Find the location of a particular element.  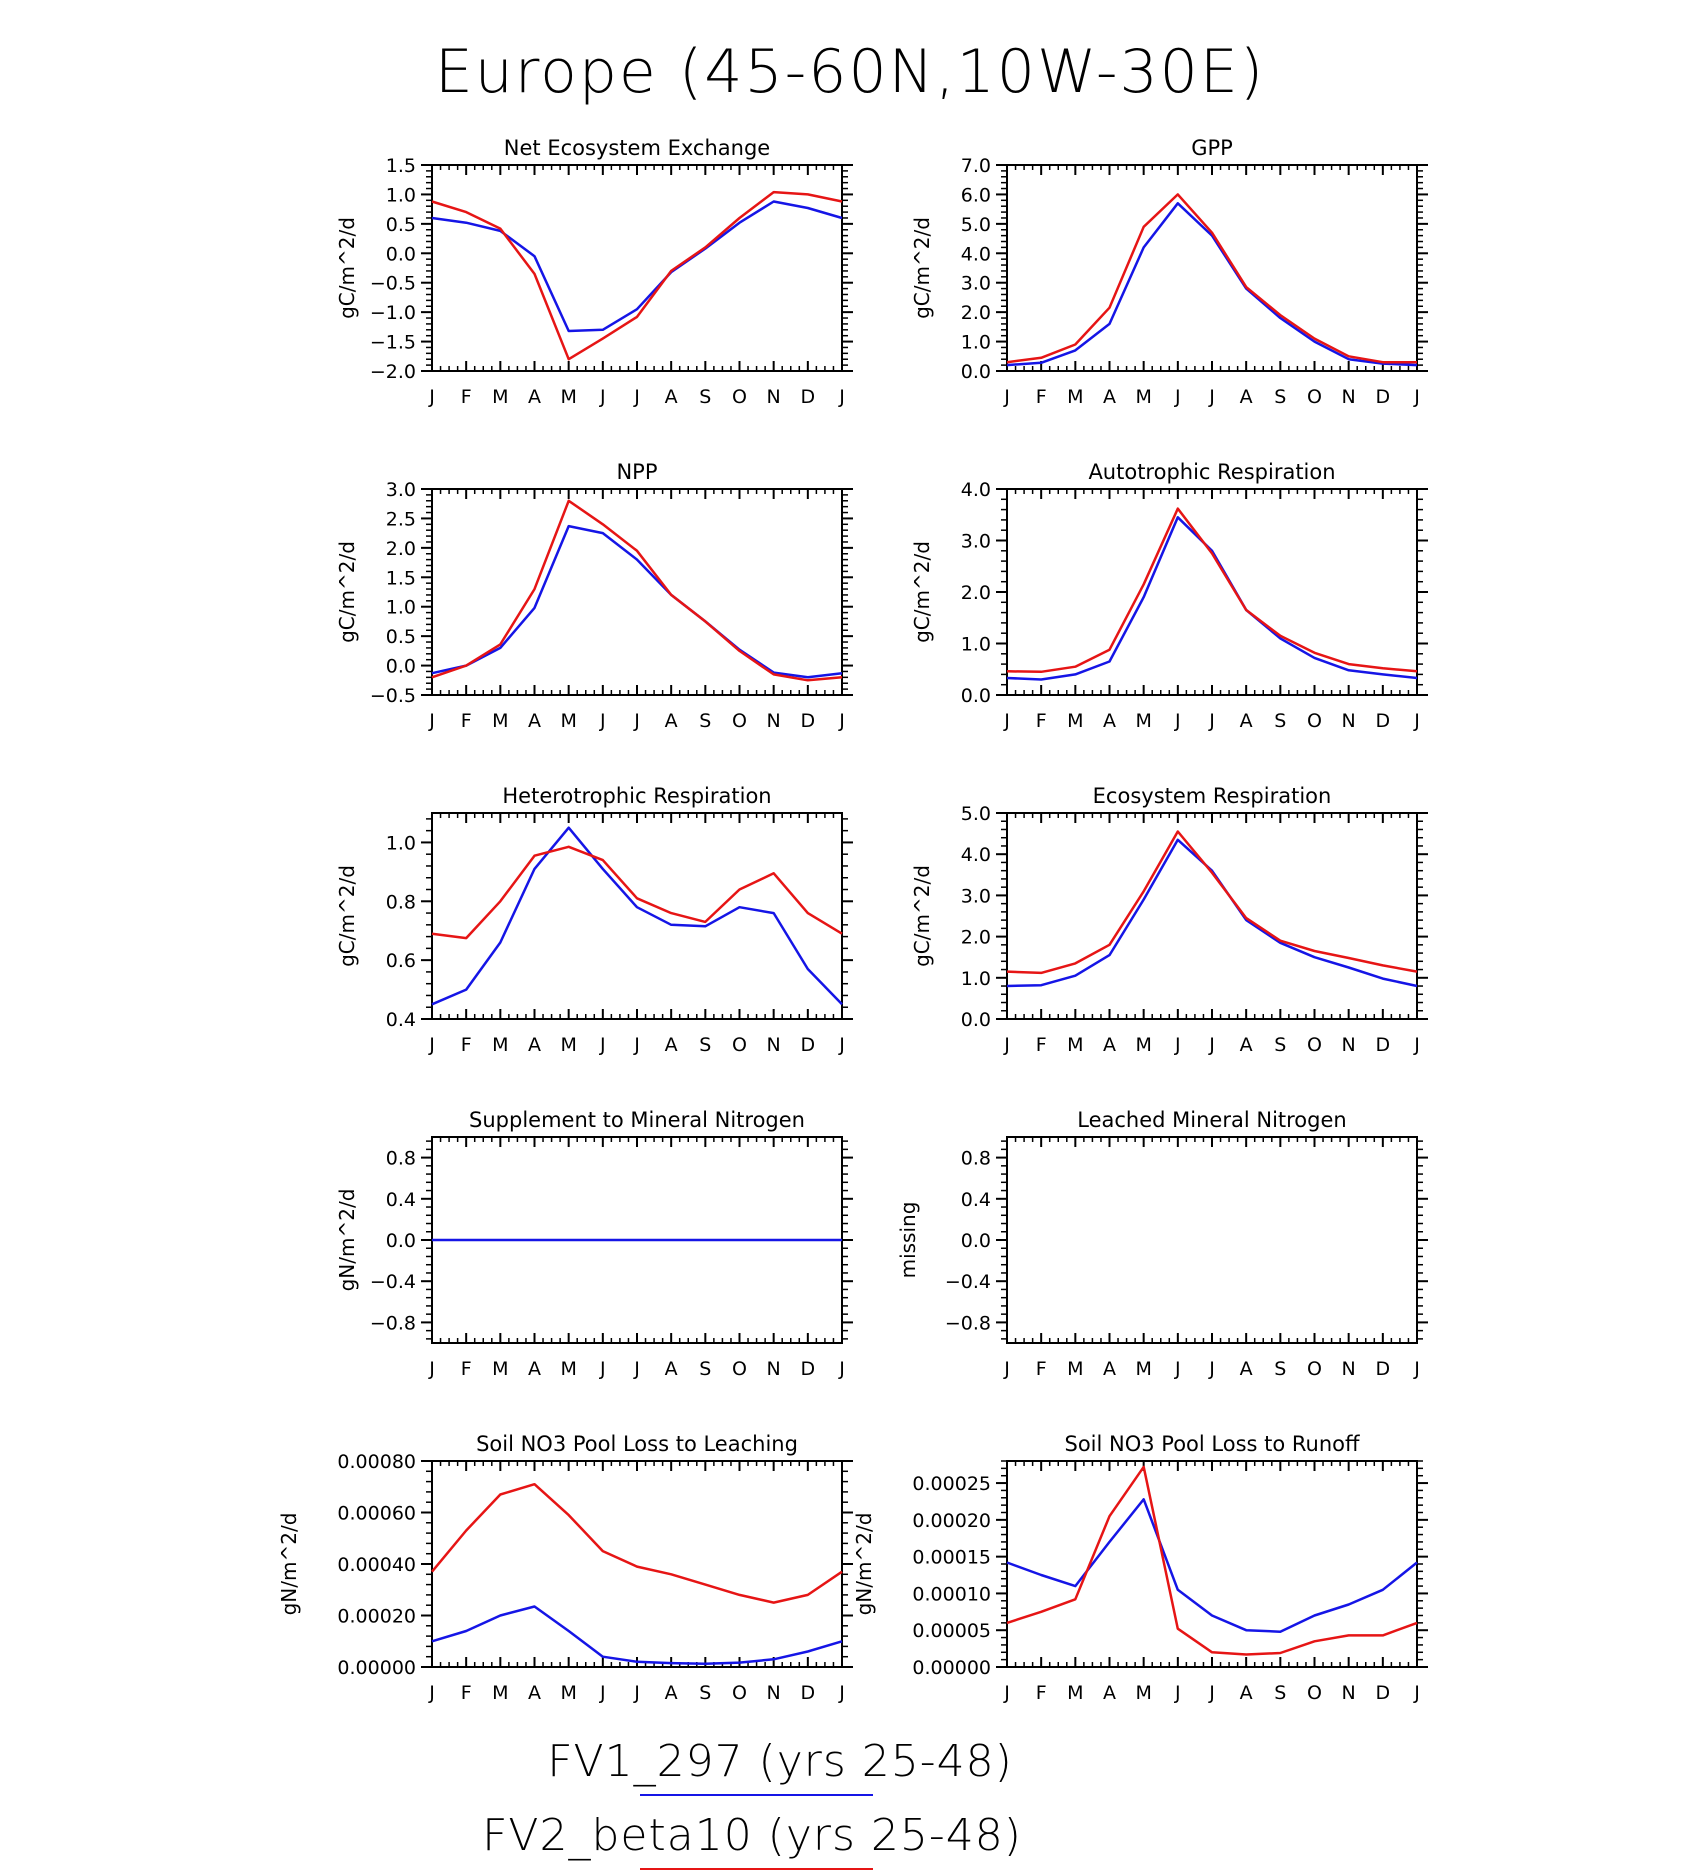

plot-frame is located at coordinates (1212, 268).